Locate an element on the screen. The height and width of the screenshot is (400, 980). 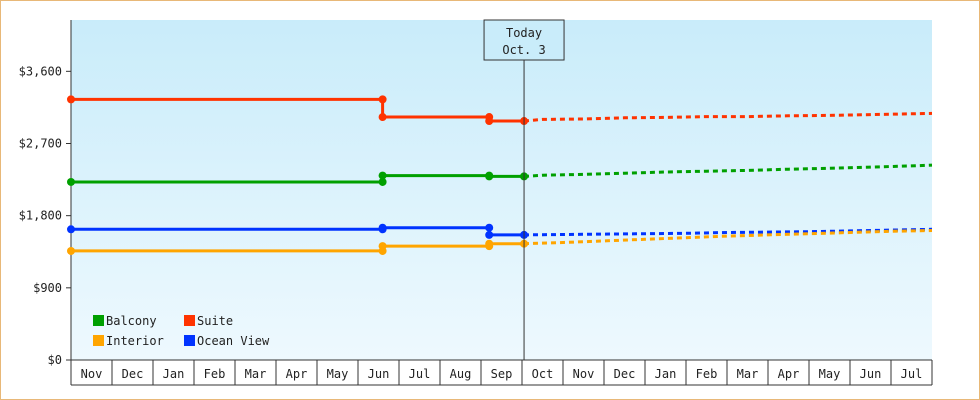
legend-label-balcony: Balcony is located at coordinates (131, 321).